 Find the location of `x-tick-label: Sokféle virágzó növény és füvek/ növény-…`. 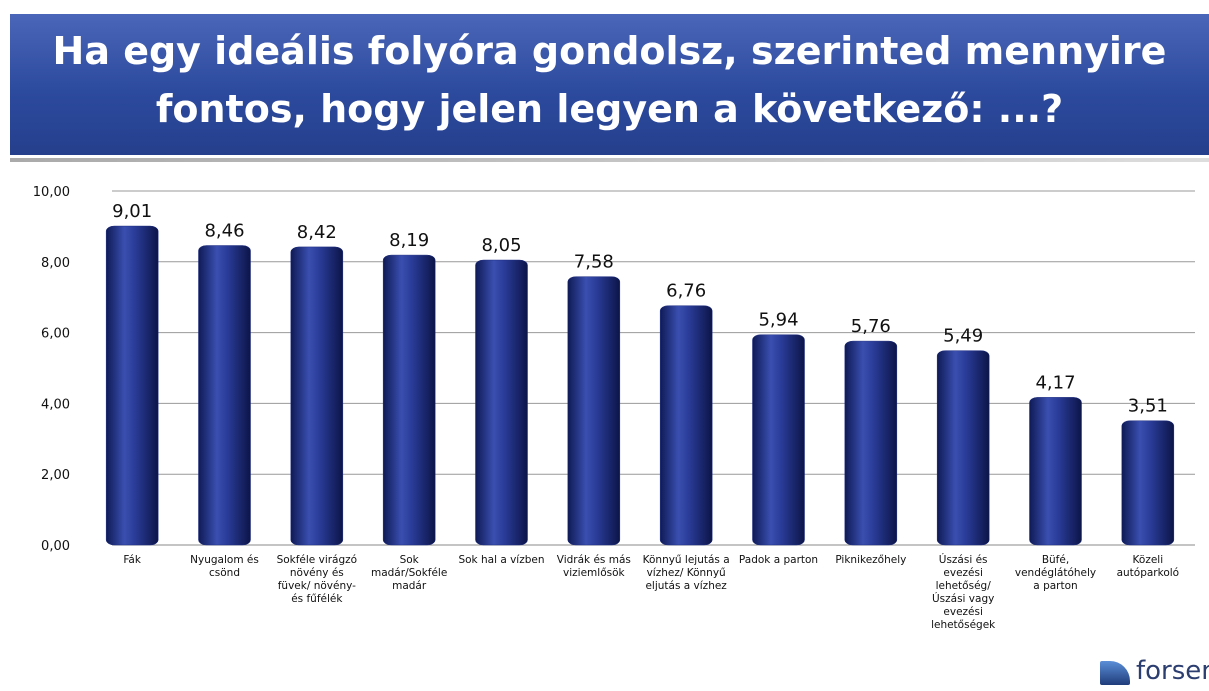

x-tick-label: Sokféle virágzó növény és füvek/ növény-… is located at coordinates (317, 579).